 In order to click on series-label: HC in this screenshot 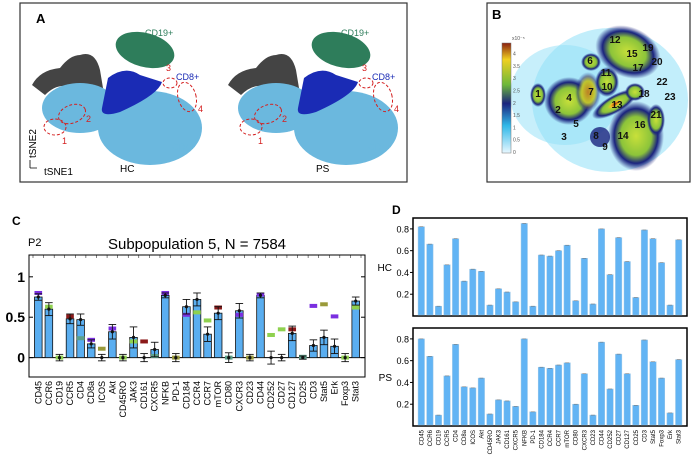, I will do `click(385, 268)`.